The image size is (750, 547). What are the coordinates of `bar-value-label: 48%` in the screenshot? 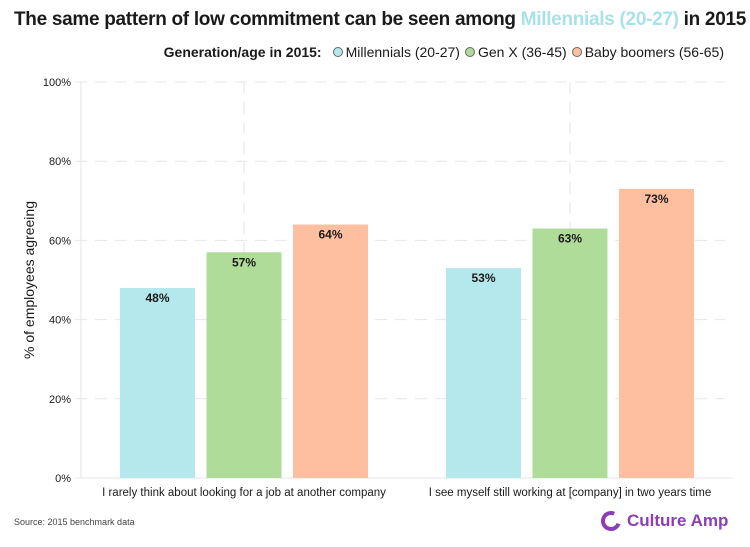 It's located at (157, 298).